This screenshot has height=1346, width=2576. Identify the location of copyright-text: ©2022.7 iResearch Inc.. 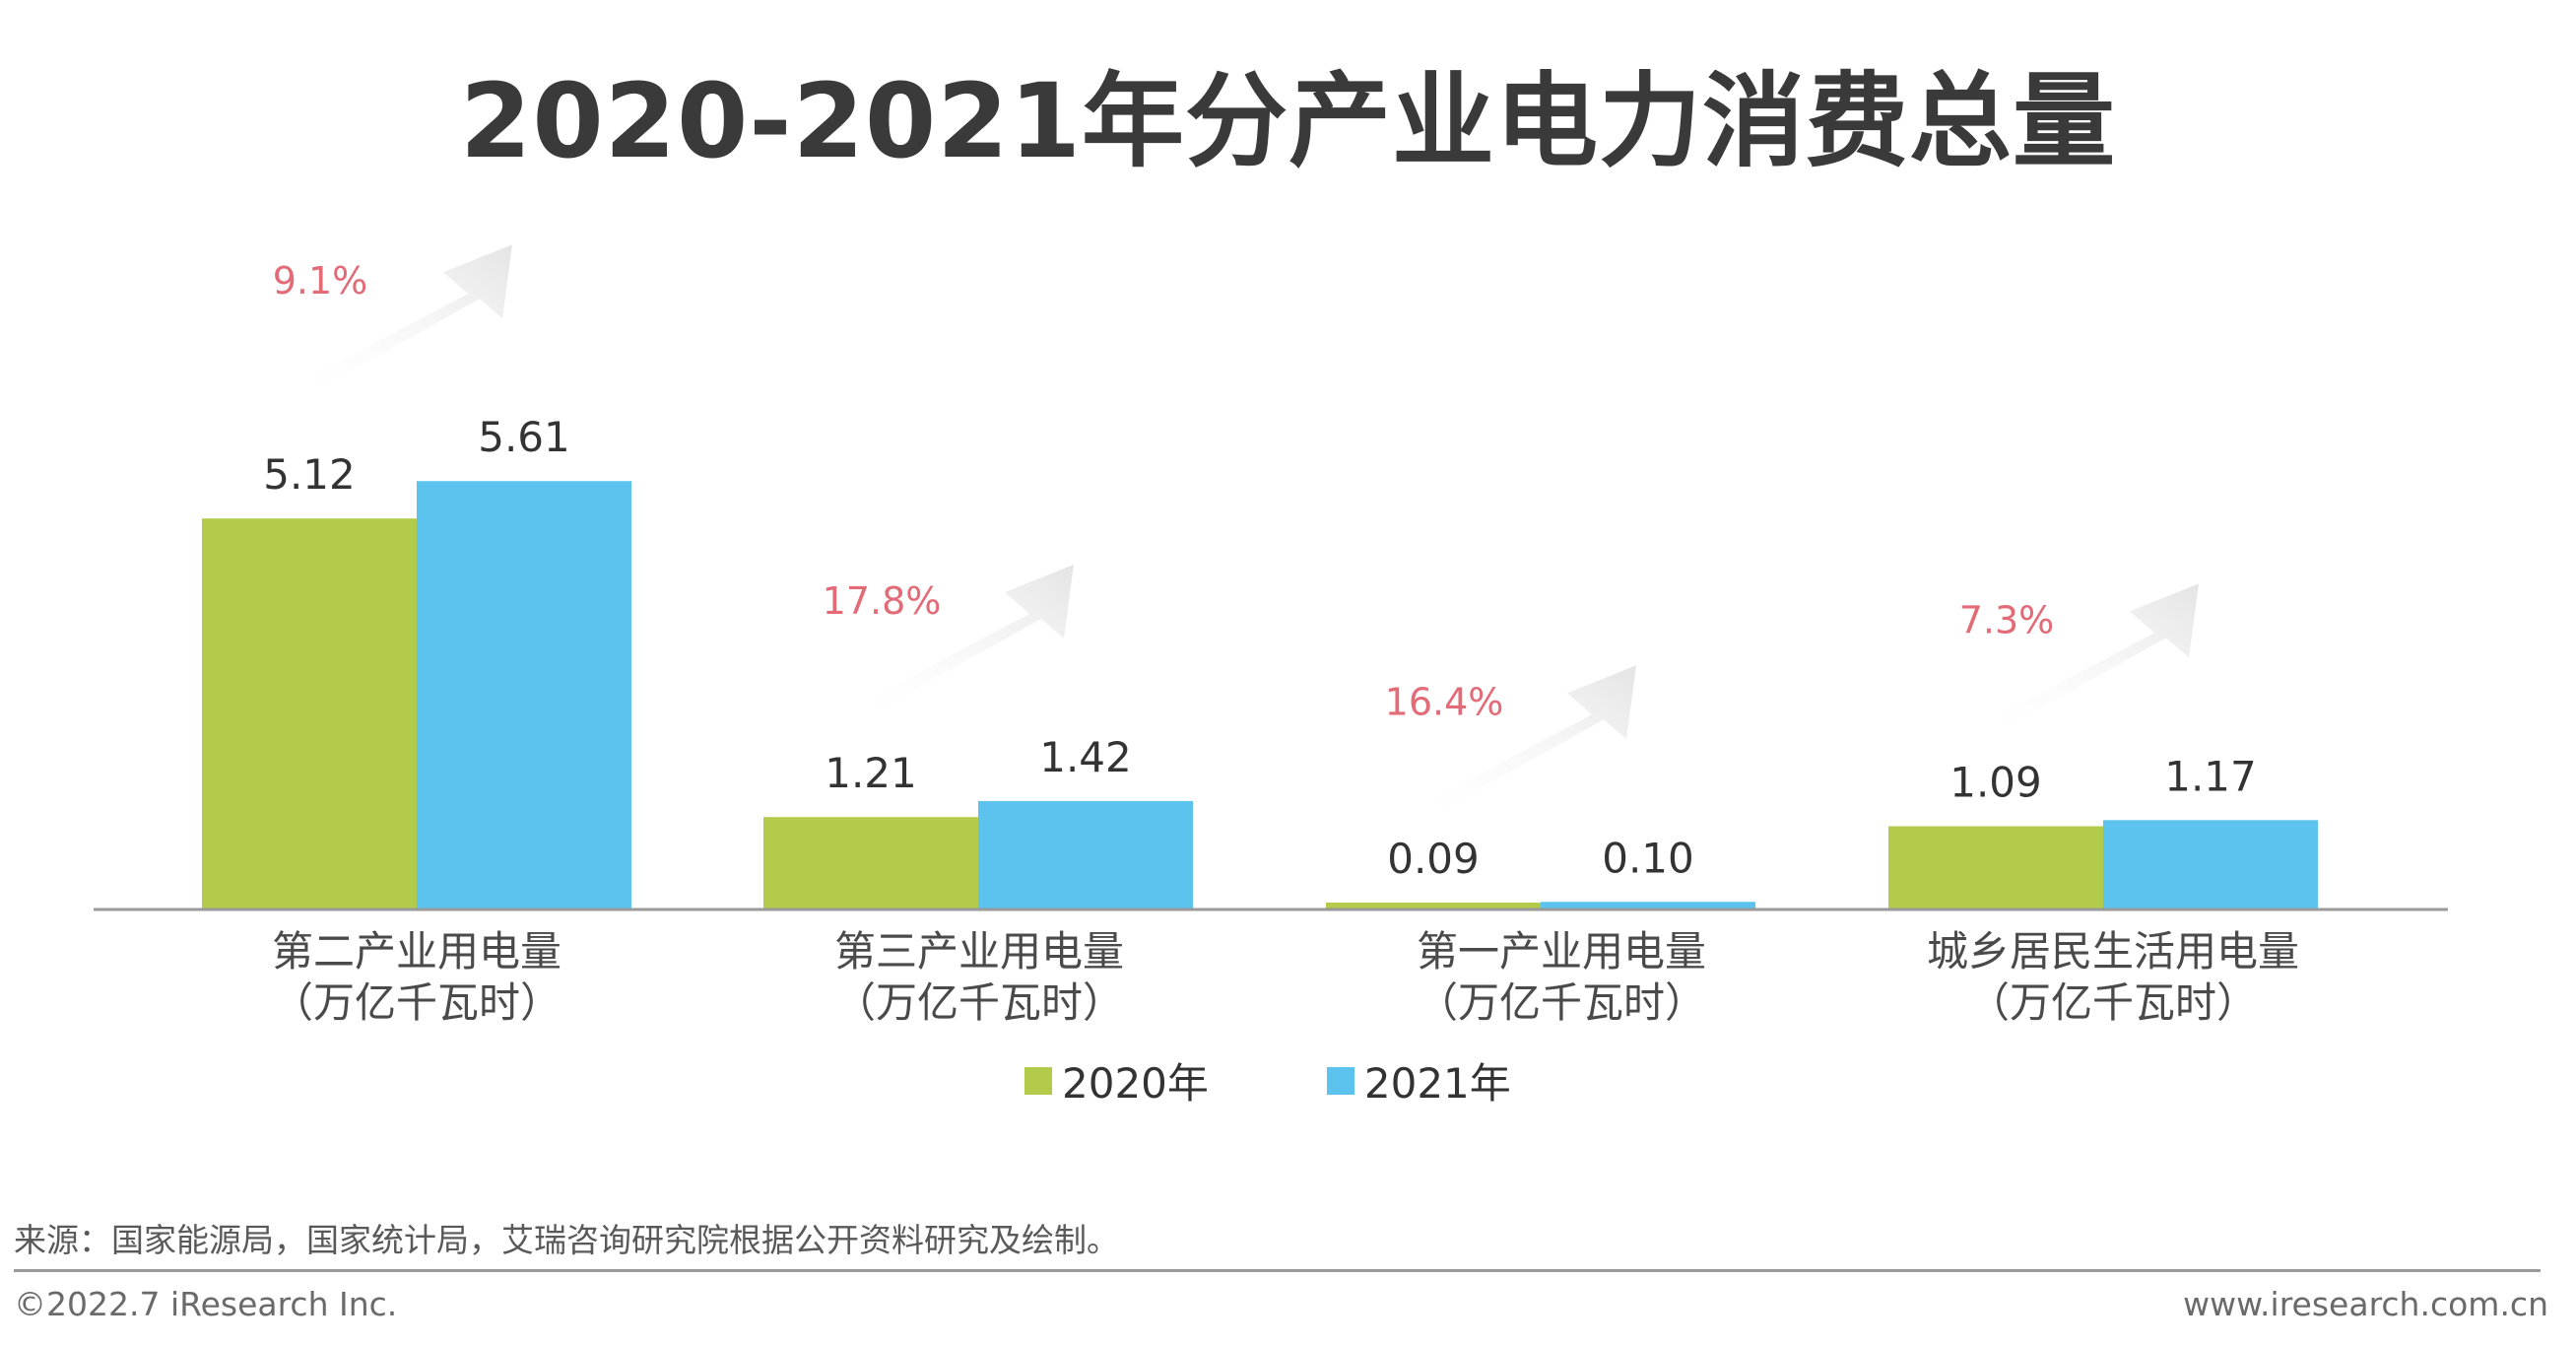
(206, 1304).